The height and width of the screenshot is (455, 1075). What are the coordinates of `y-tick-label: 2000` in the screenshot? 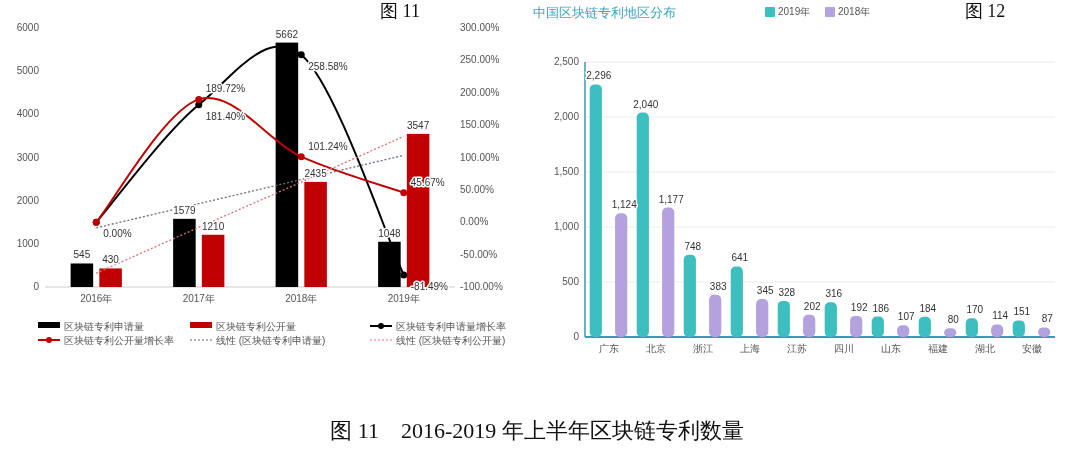 It's located at (28, 200).